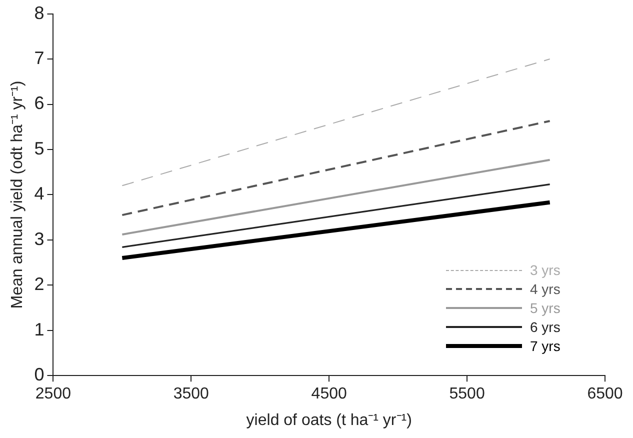  Describe the element at coordinates (39, 58) in the screenshot. I see `y-tick-label: 7` at that location.